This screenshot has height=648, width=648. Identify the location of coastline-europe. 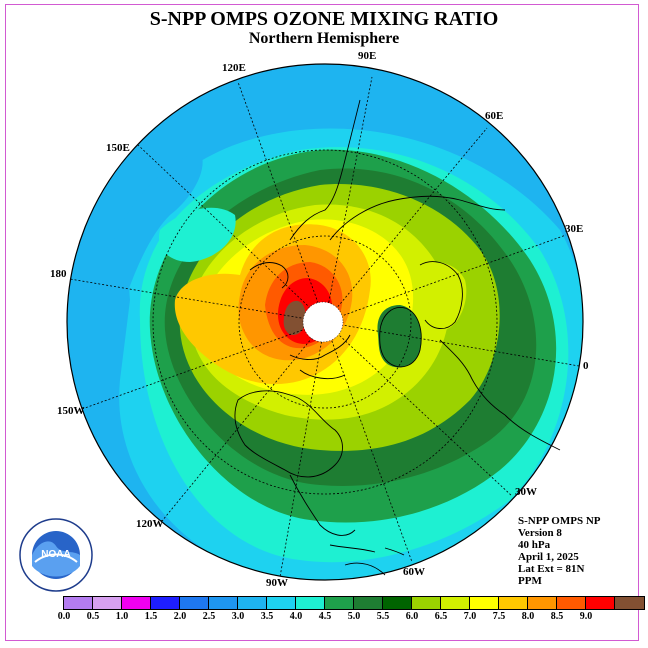
(462, 338).